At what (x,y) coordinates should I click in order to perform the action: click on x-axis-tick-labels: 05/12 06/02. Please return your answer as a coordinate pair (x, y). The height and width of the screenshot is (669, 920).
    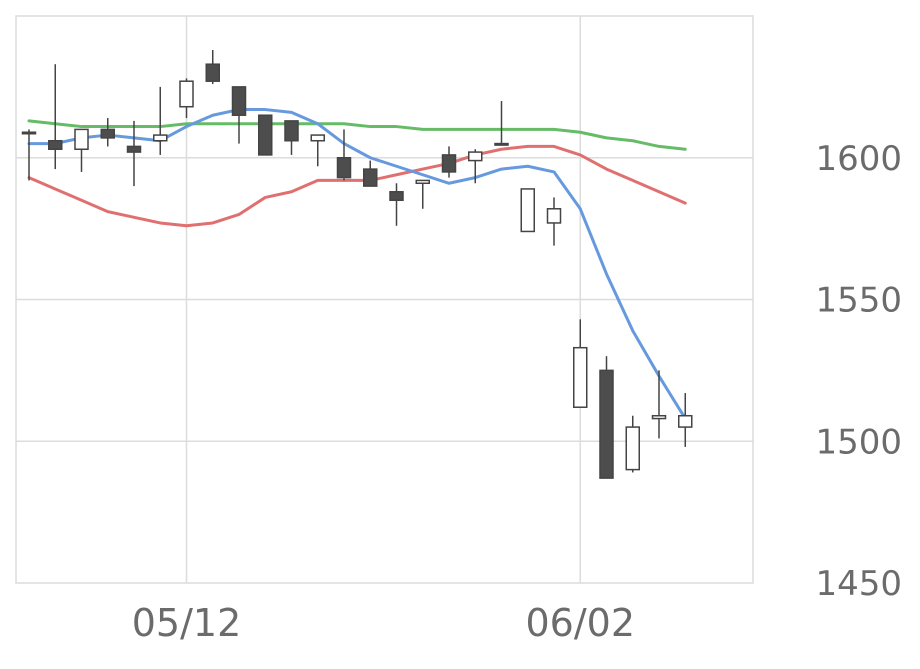
    Looking at the image, I should click on (383, 623).